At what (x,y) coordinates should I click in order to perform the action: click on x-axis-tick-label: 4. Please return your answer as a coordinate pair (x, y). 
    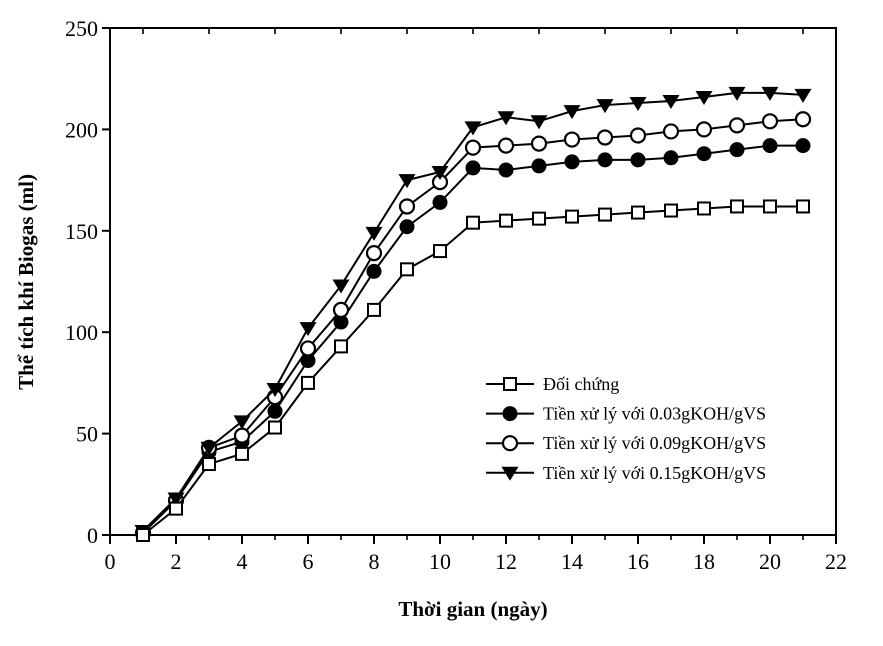
    Looking at the image, I should click on (242, 561).